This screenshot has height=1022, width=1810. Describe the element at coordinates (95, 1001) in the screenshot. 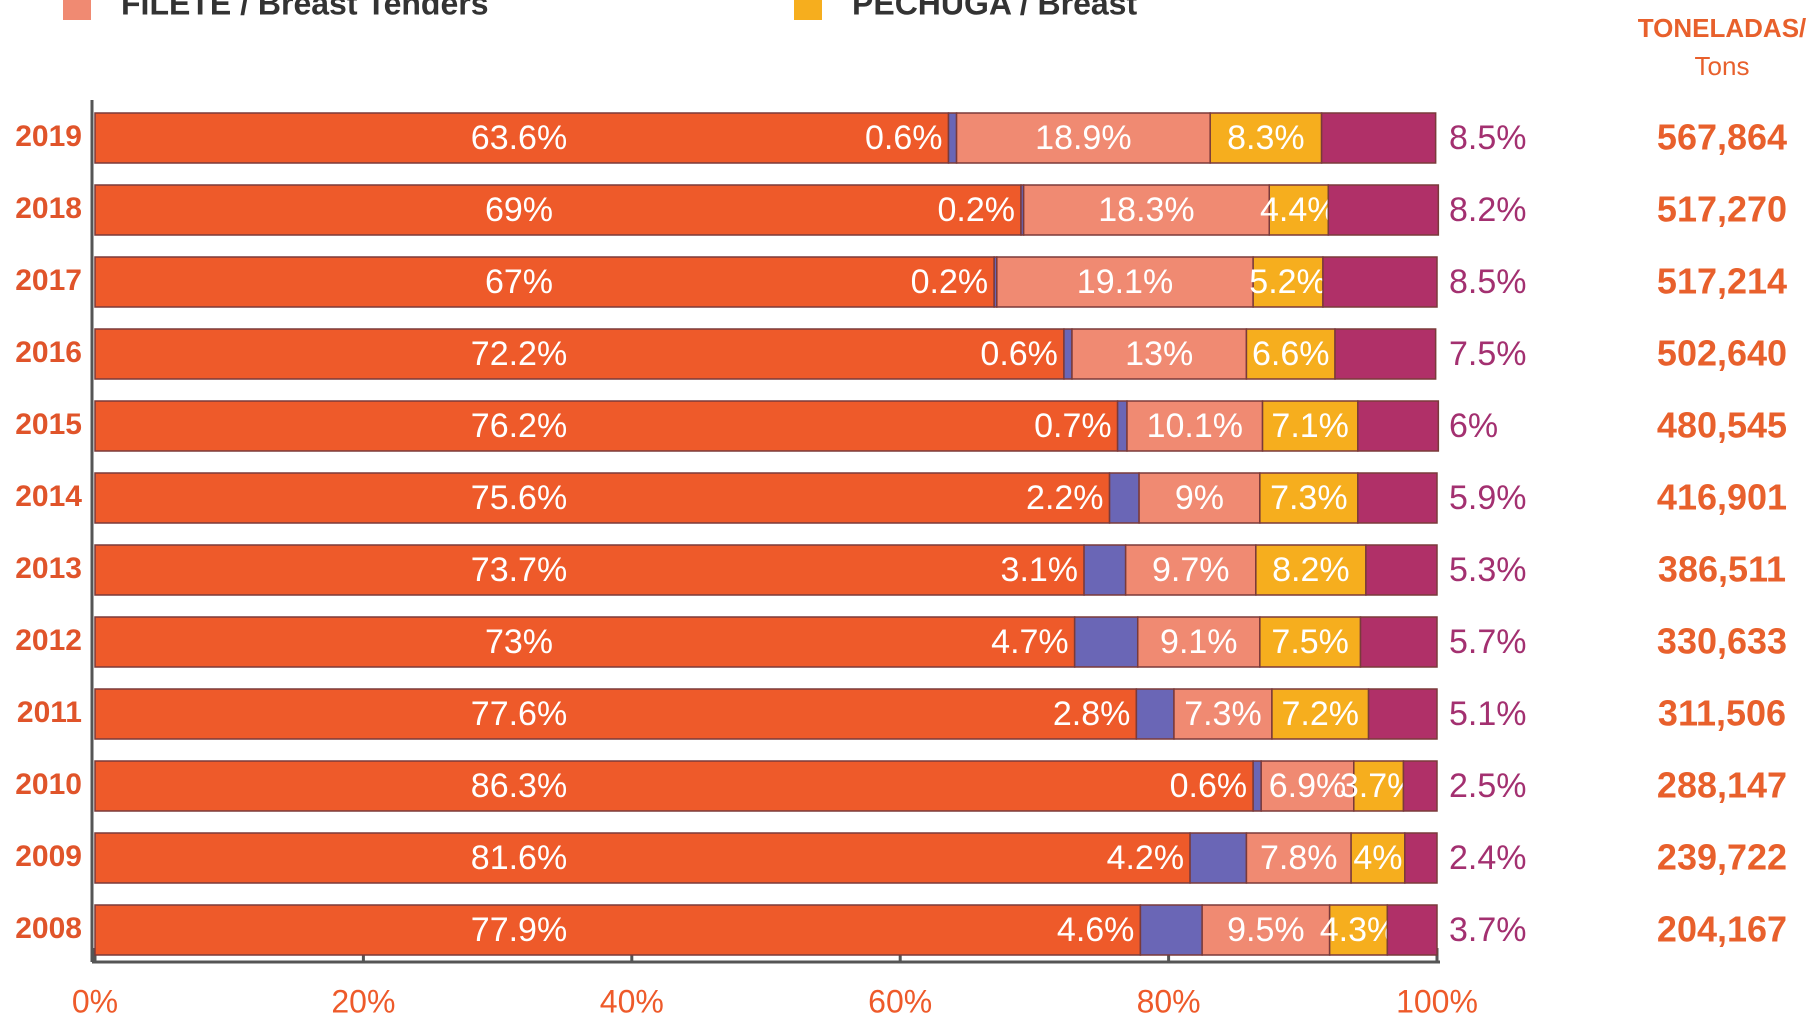

I see `x-tick-label: 0%` at that location.